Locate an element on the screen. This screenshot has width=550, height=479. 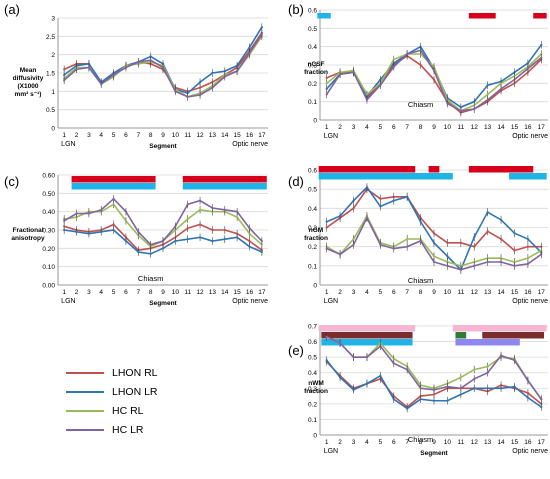
x-tick-label: 4 is located at coordinates (367, 292).